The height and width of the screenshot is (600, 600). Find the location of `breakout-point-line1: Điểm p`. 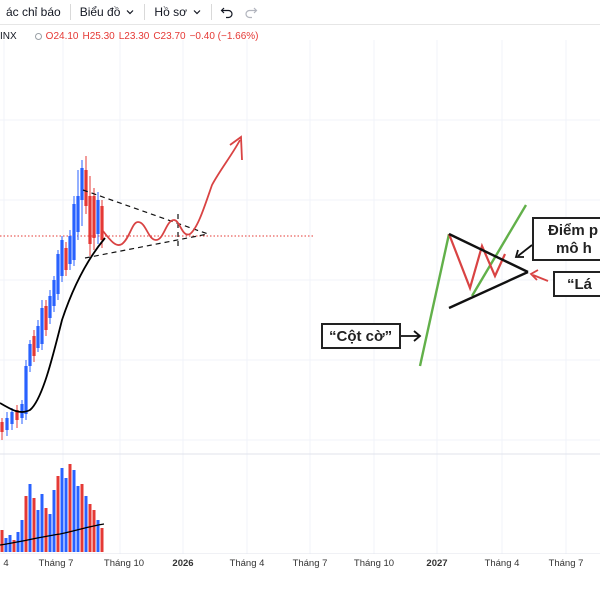

breakout-point-line1: Điểm p is located at coordinates (573, 230).